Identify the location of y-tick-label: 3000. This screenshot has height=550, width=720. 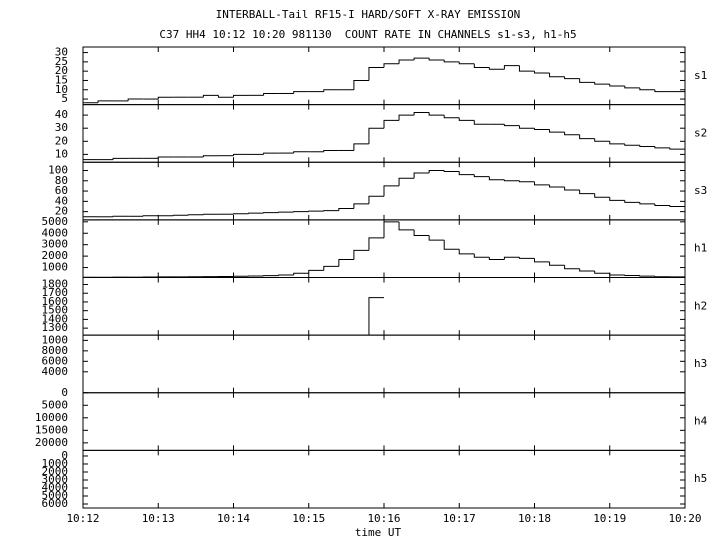
(55, 479).